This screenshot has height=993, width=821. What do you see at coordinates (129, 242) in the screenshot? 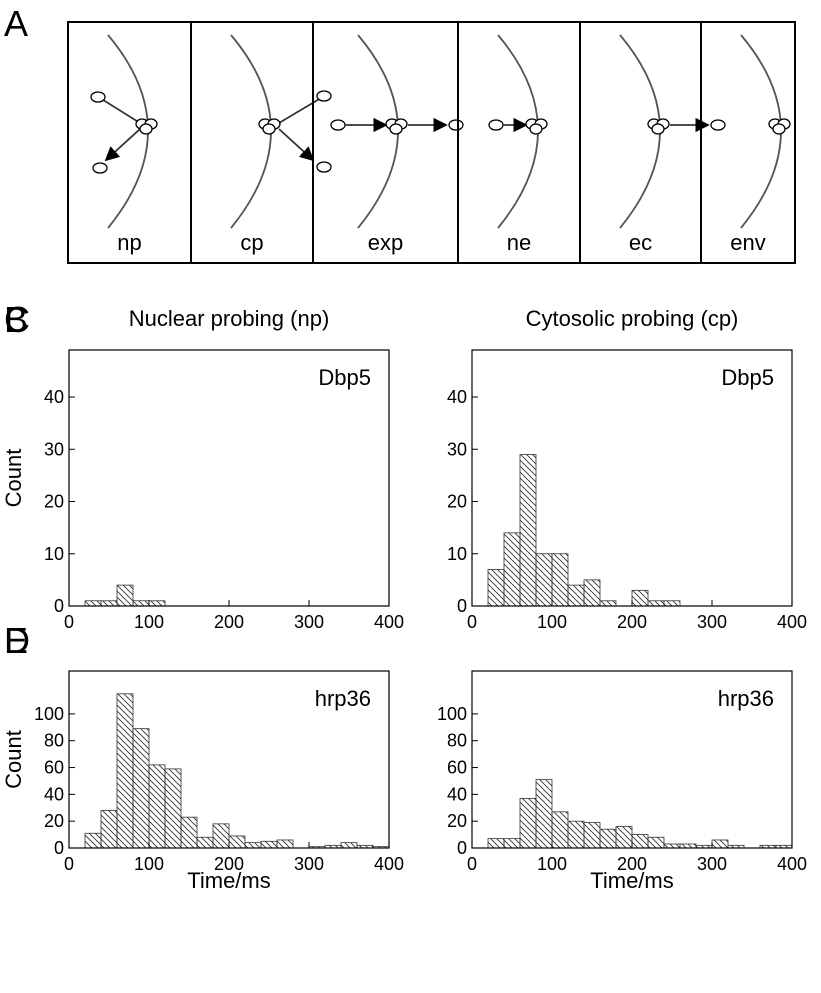
I see `diagram-label: np` at bounding box center [129, 242].